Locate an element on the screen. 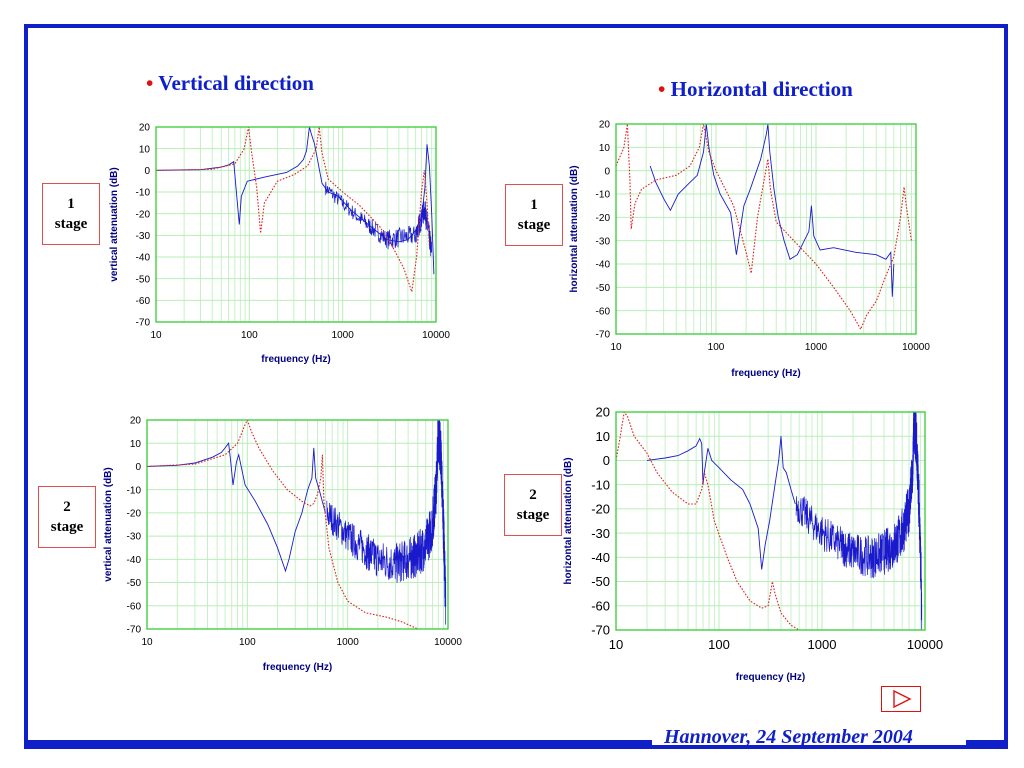 The height and width of the screenshot is (768, 1024). play-triangle-icon is located at coordinates (902, 699).